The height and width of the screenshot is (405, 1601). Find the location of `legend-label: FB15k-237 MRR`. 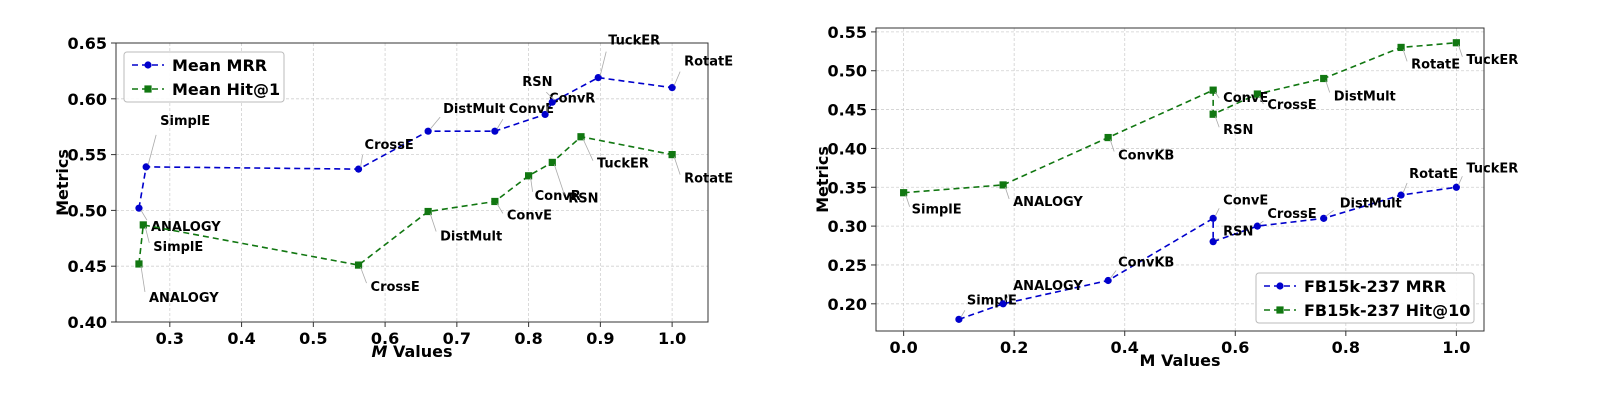

legend-label: FB15k-237 MRR is located at coordinates (1375, 286).